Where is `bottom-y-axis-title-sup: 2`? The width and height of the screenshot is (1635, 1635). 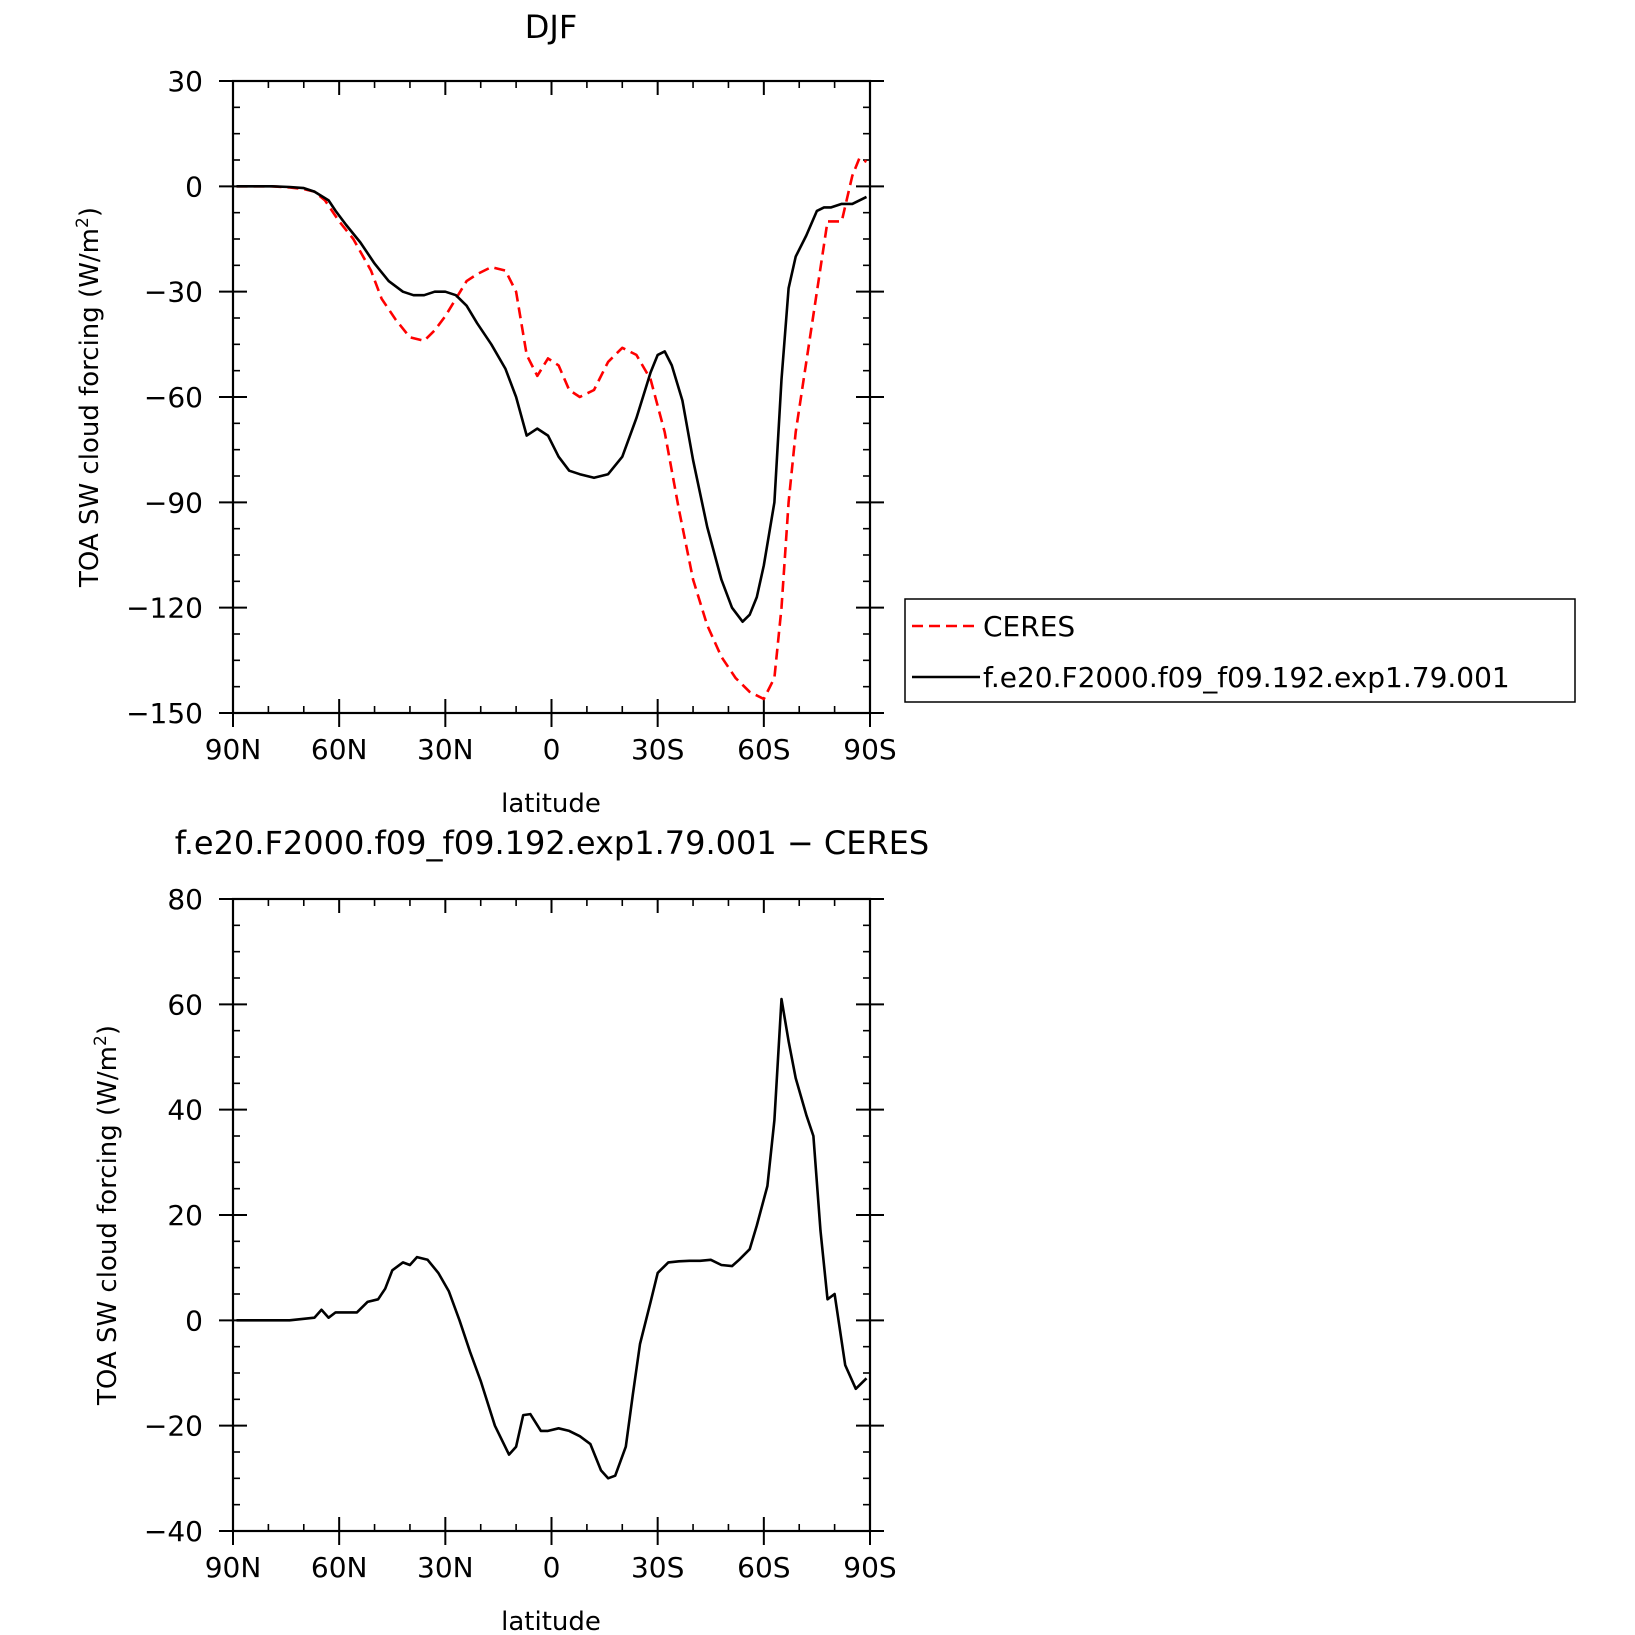 bottom-y-axis-title-sup: 2 is located at coordinates (101, 1040).